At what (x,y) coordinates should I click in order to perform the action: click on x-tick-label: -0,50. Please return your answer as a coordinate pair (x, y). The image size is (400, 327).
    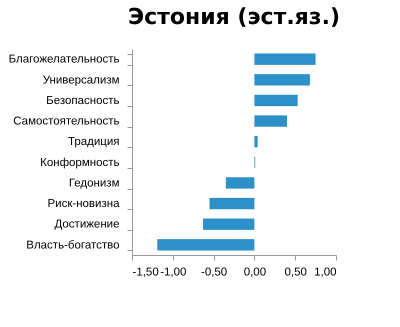
    Looking at the image, I should click on (214, 272).